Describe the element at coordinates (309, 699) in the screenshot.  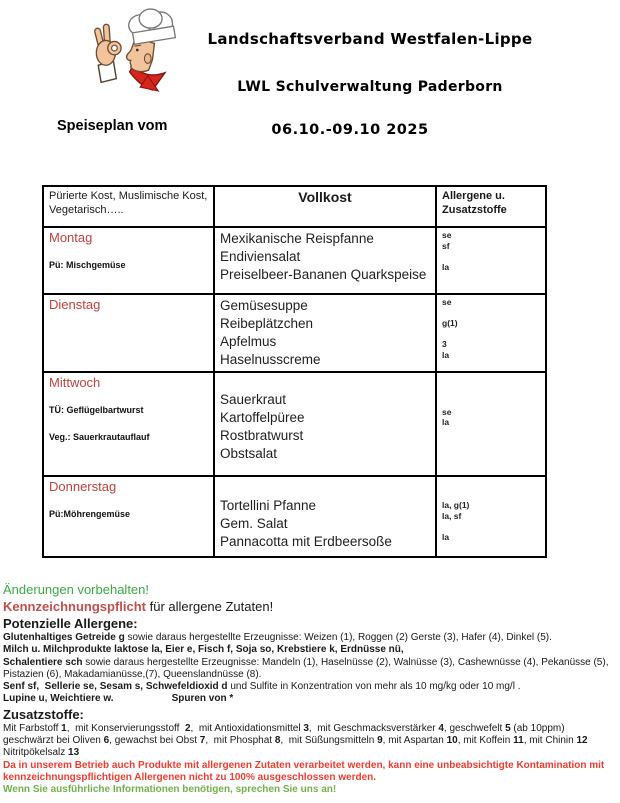
I see `footer-line: Lupine u, Weichtiere w. Spuren von *` at that location.